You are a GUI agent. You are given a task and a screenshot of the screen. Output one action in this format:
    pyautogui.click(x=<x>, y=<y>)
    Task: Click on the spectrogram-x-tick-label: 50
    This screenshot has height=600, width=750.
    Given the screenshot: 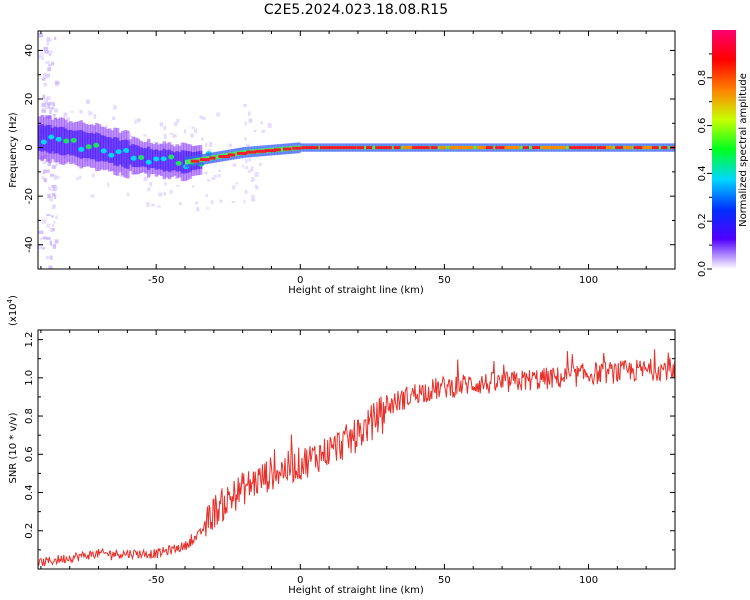 What is the action you would take?
    pyautogui.click(x=444, y=280)
    